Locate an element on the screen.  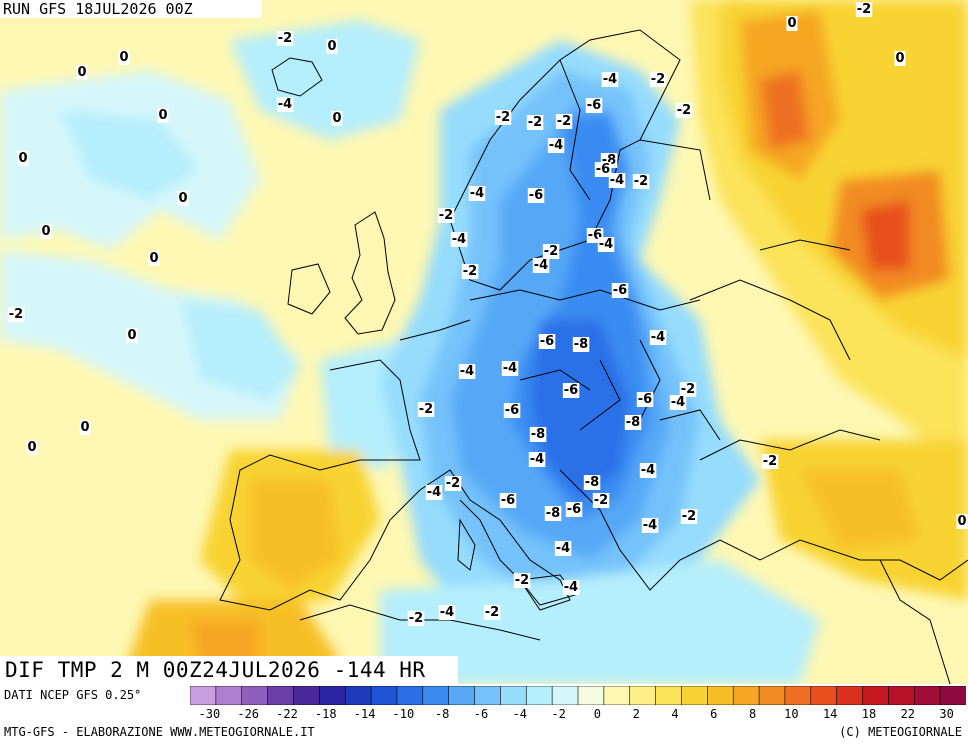
color-scale-tick-label: -26 is located at coordinates (248, 714).